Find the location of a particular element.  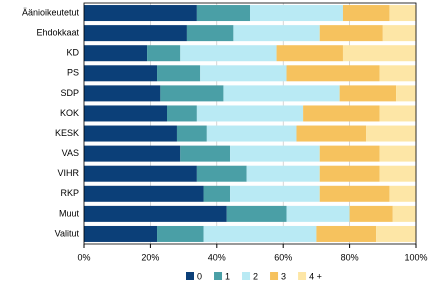

x-tick-label: 40% is located at coordinates (217, 257).